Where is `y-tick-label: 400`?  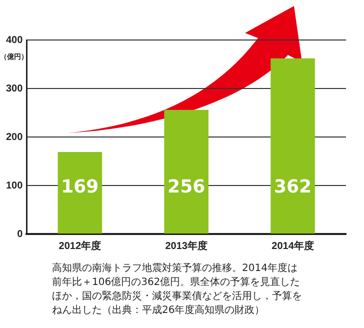
y-tick-label: 400 is located at coordinates (15, 40).